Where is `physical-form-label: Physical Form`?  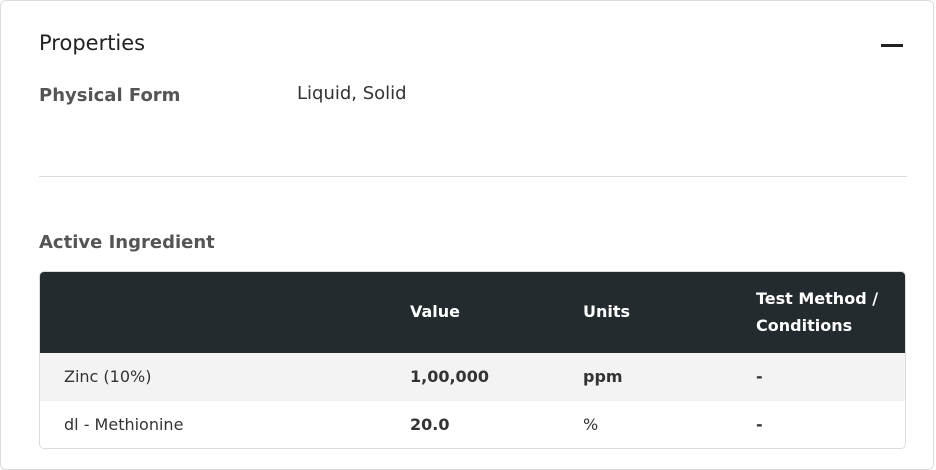 physical-form-label: Physical Form is located at coordinates (110, 95).